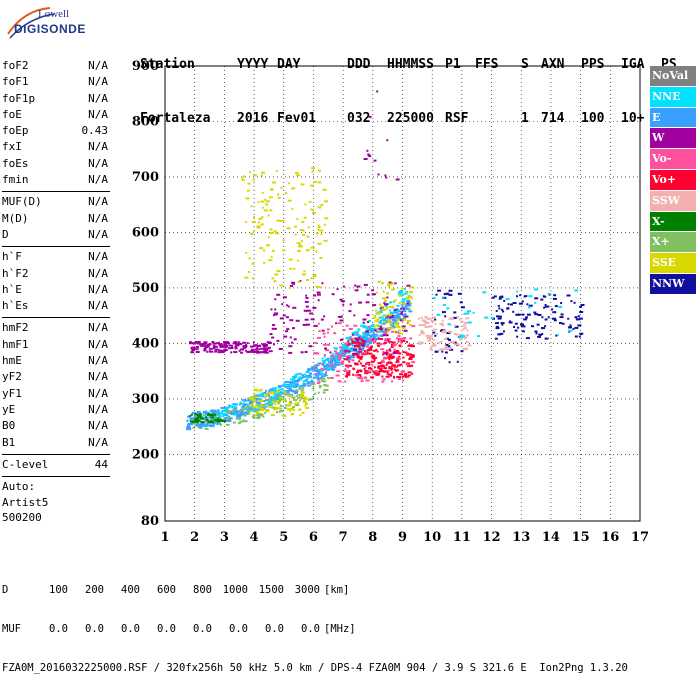 Image resolution: width=700 pixels, height=688 pixels. What do you see at coordinates (98, 426) in the screenshot?
I see `param-value: N/A` at bounding box center [98, 426].